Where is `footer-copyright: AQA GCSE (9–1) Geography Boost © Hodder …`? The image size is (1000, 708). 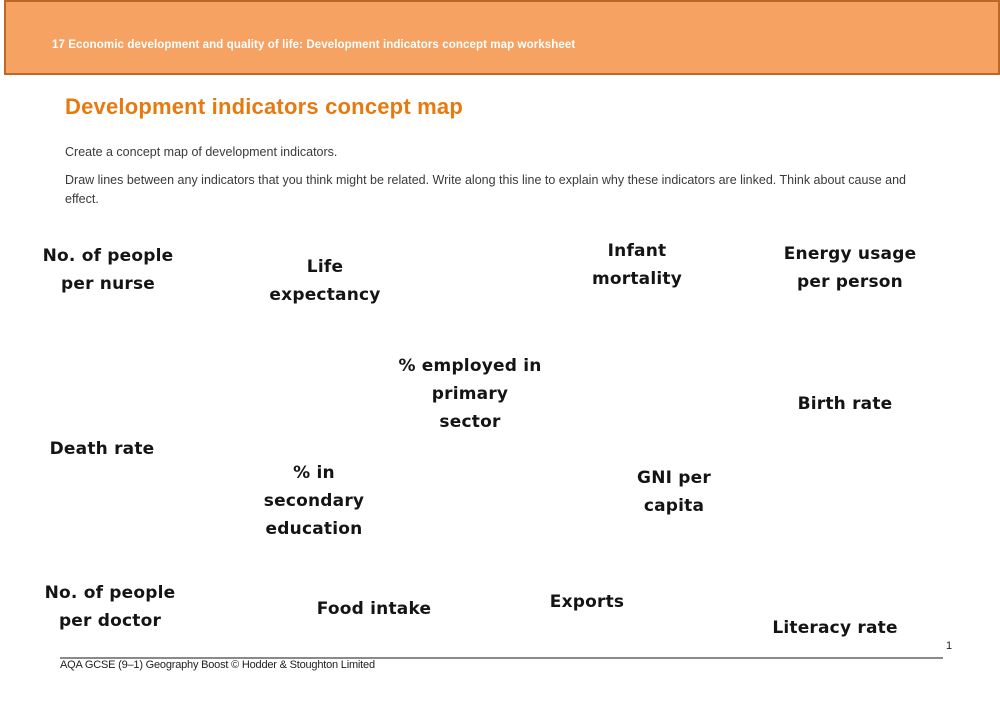
footer-copyright: AQA GCSE (9–1) Geography Boost © Hodder … is located at coordinates (217, 665).